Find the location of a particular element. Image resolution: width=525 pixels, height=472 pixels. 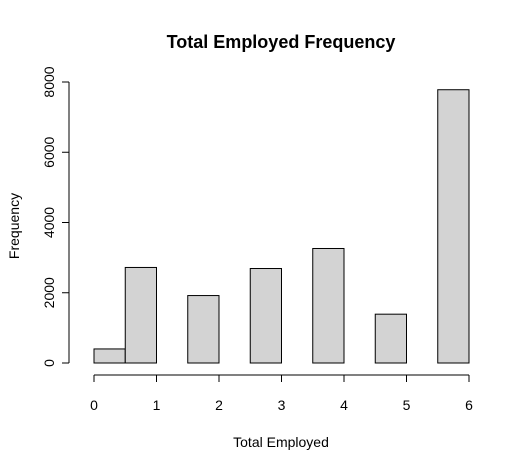

chart-title: Total Employed Frequency is located at coordinates (281, 42).